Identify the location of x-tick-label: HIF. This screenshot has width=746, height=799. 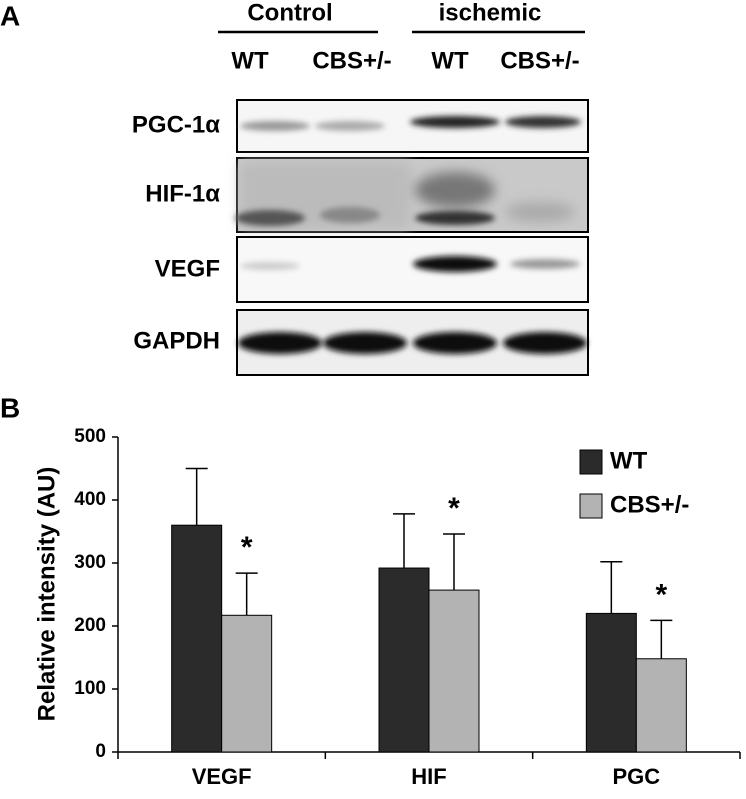
(428, 776).